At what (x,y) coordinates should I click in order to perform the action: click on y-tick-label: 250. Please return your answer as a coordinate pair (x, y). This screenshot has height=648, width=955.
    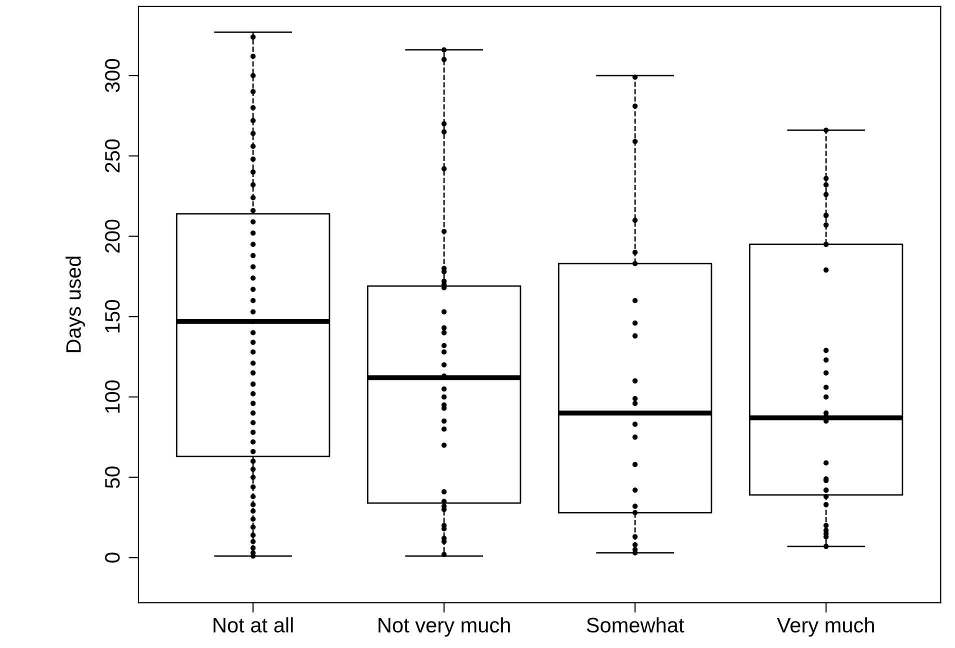
    Looking at the image, I should click on (112, 155).